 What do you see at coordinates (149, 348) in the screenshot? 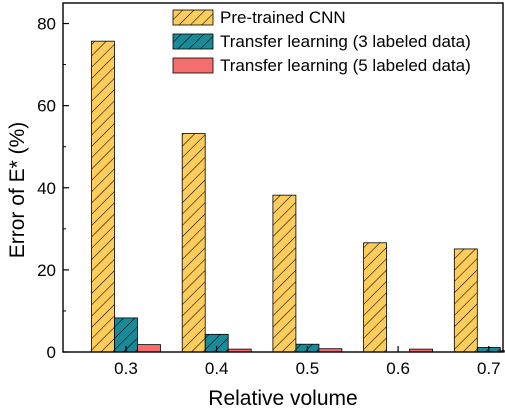
I see `bar-s2-0.3` at bounding box center [149, 348].